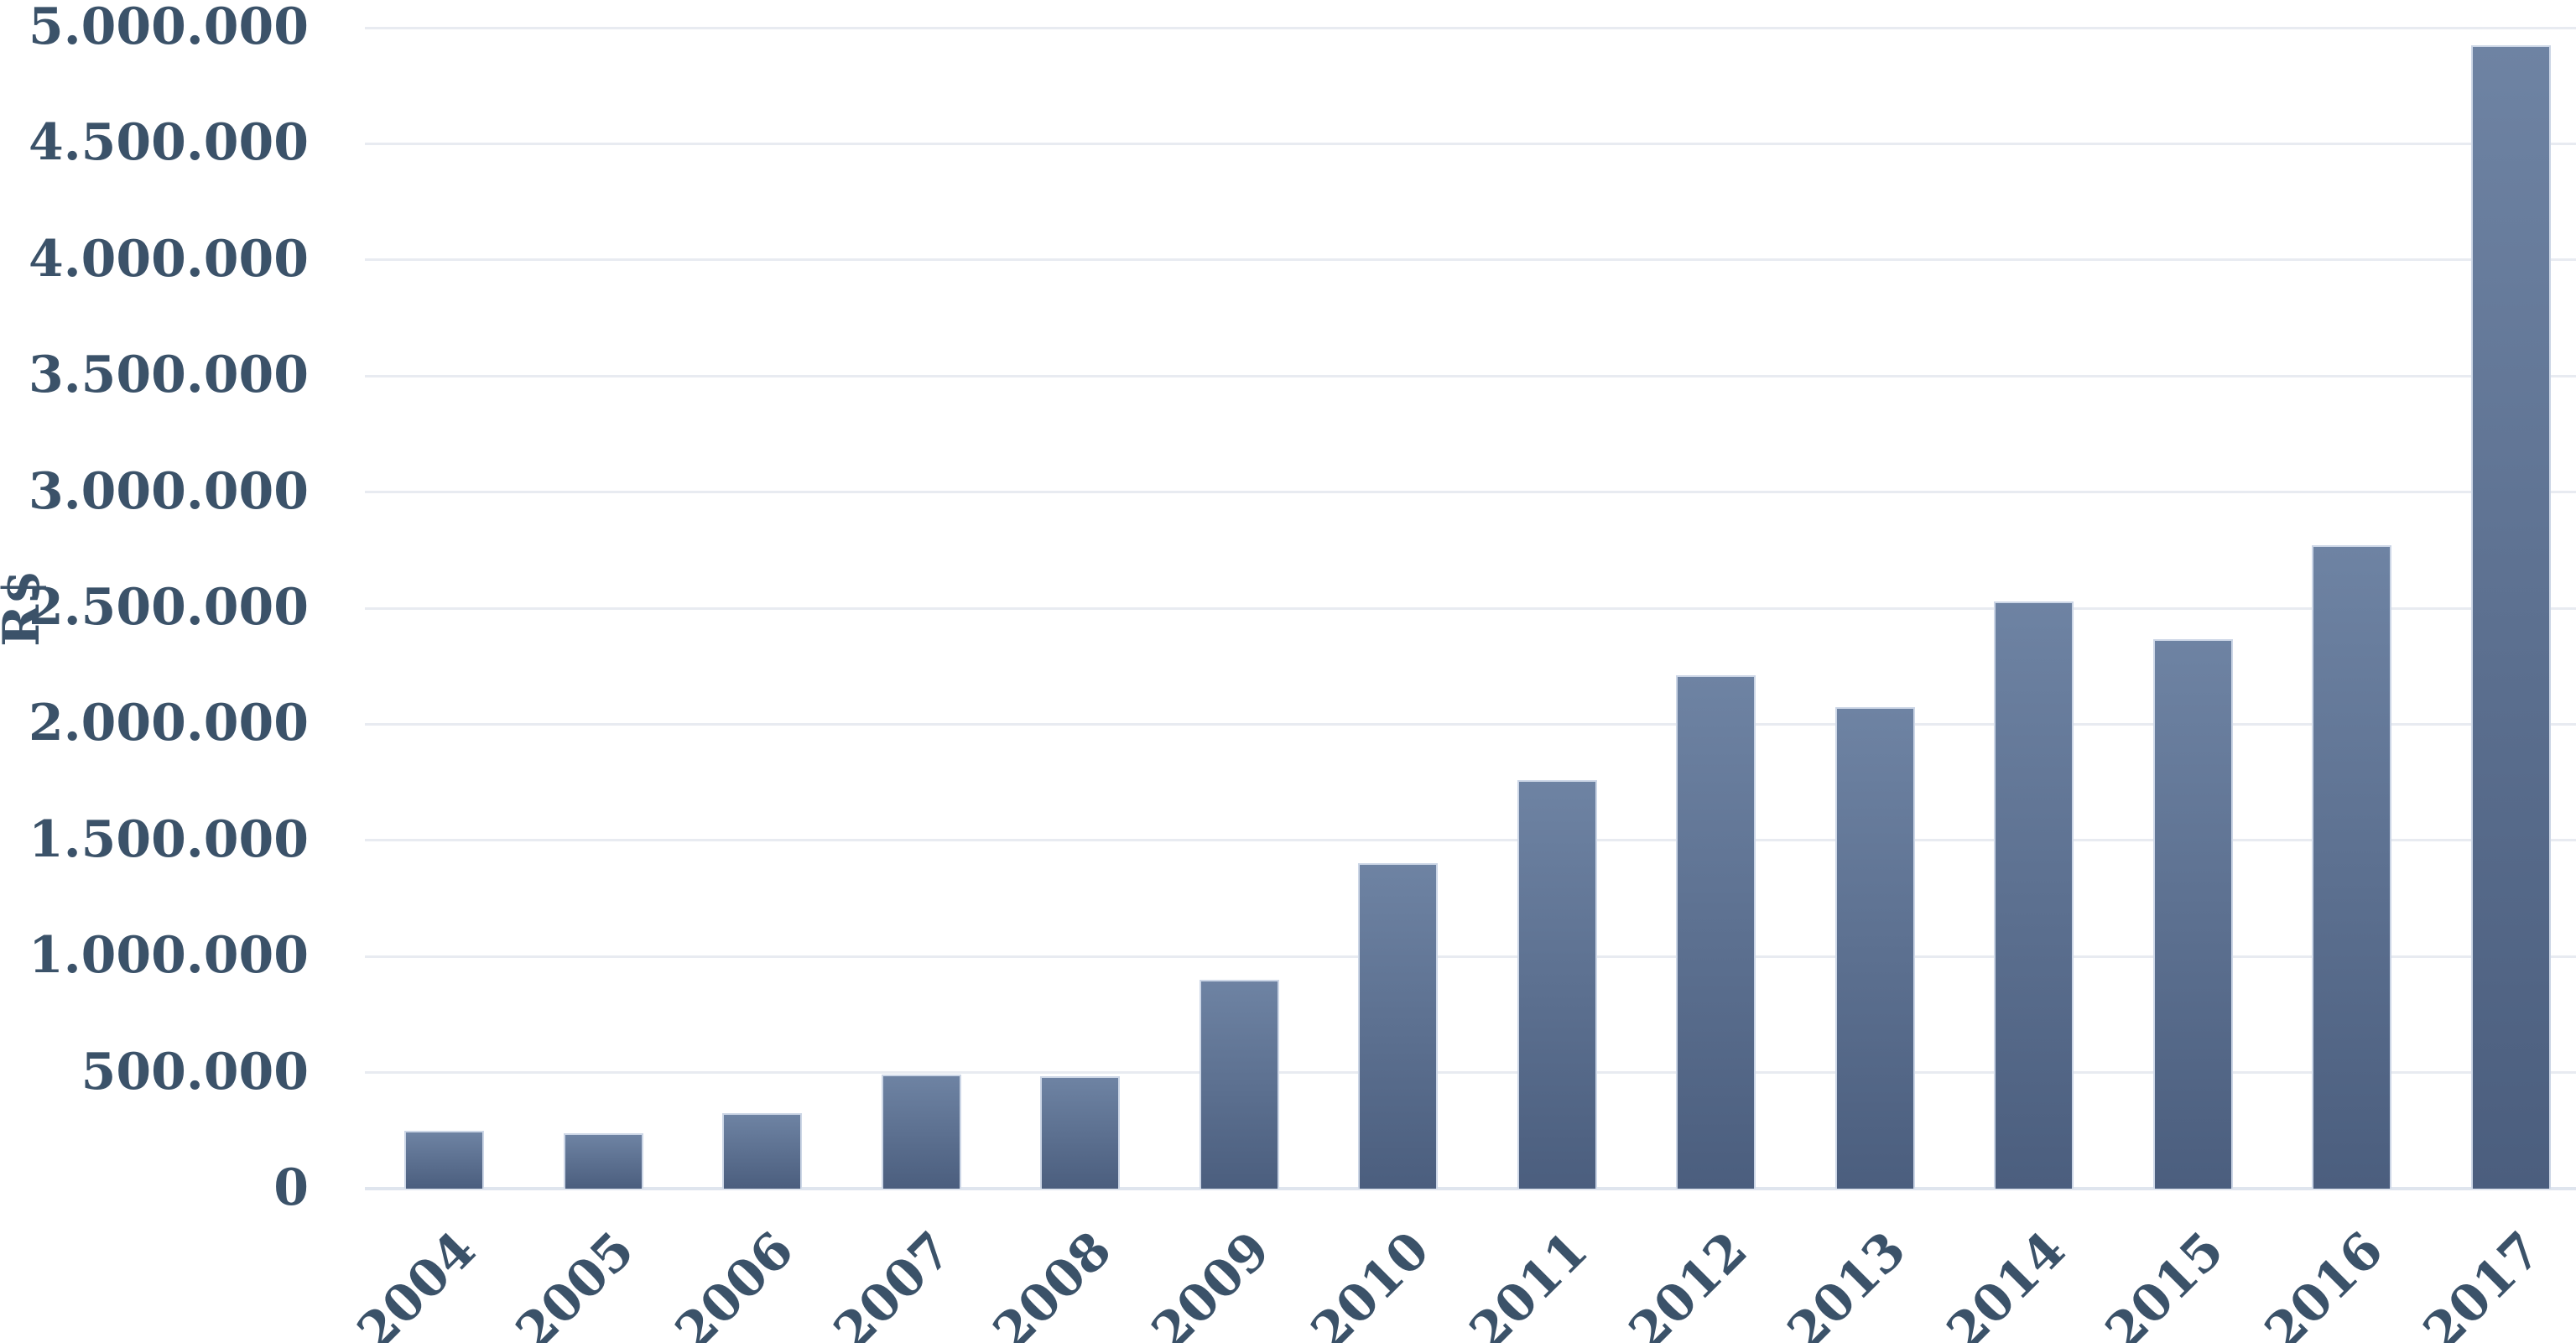  I want to click on y-tick-label: 0, so click(291, 1187).